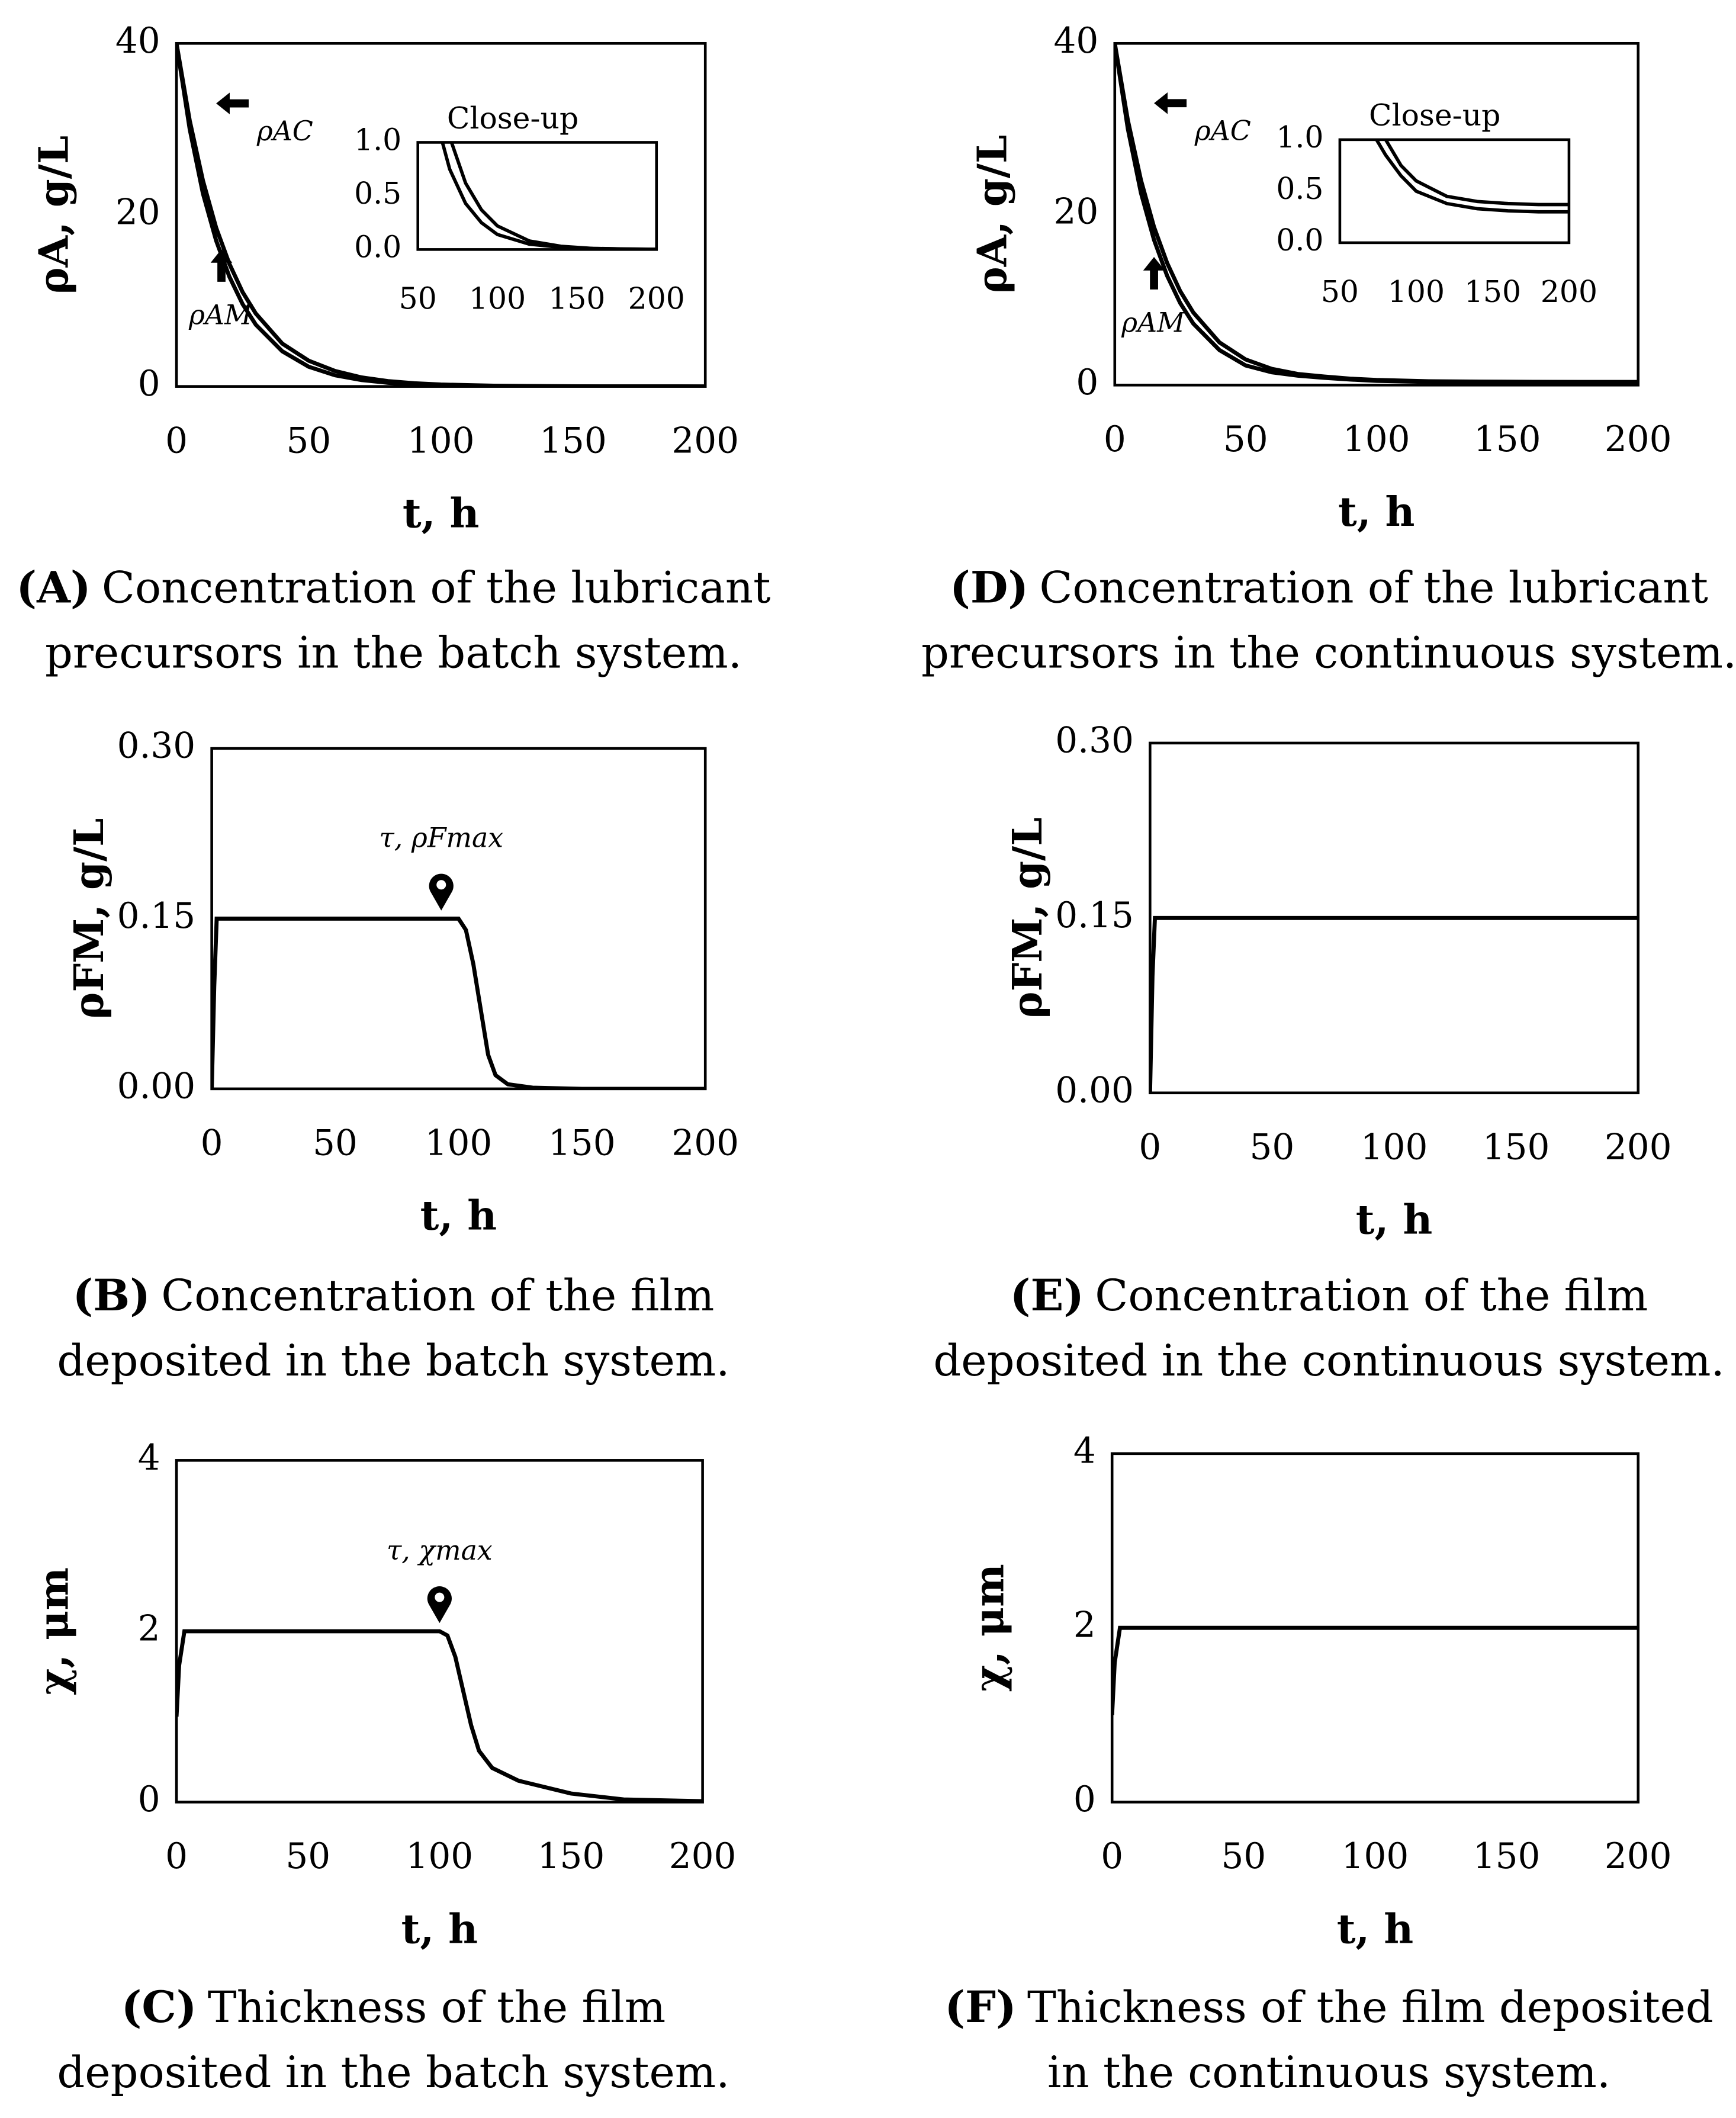 The height and width of the screenshot is (2118, 1736). Describe the element at coordinates (441, 838) in the screenshot. I see `annotation: τ, ρFmax` at that location.